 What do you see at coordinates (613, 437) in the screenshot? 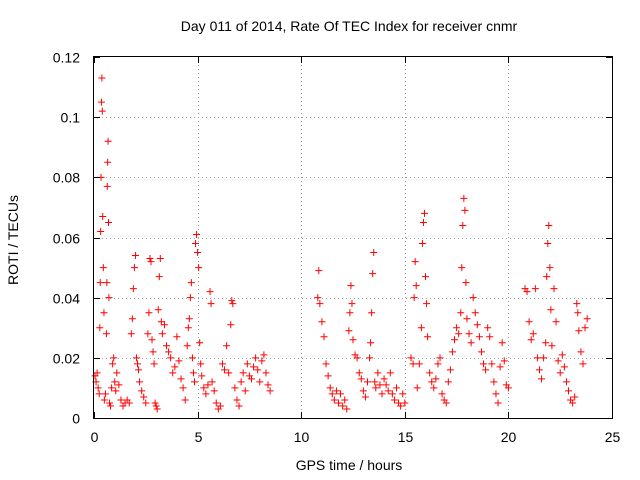
I see `x-tick-label: 25` at bounding box center [613, 437].